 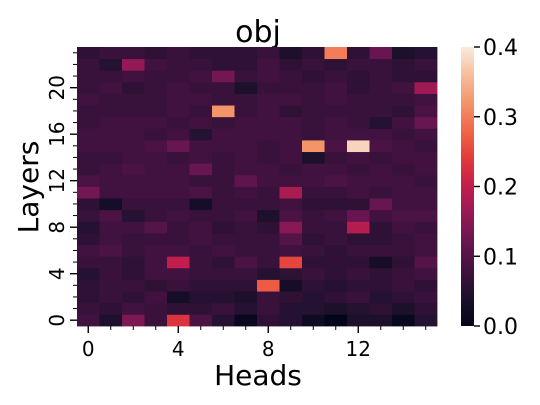 What do you see at coordinates (467, 186) in the screenshot?
I see `colorbar` at bounding box center [467, 186].